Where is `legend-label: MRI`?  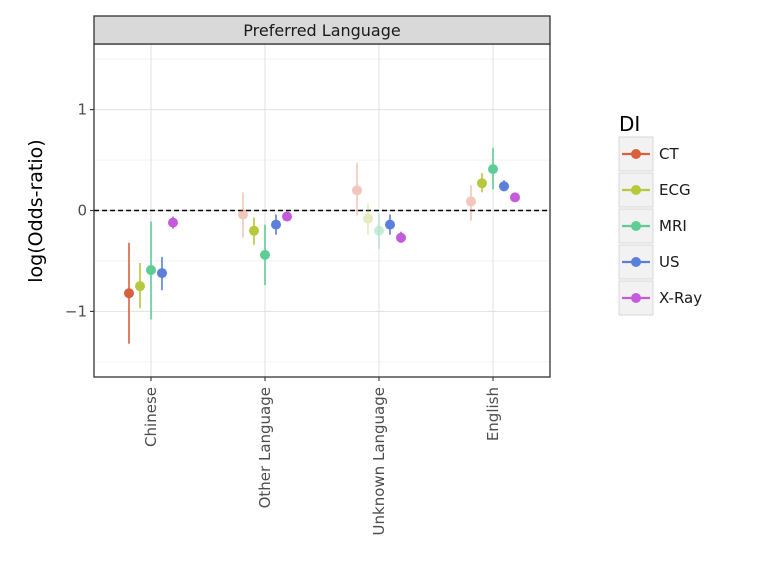
legend-label: MRI is located at coordinates (673, 226).